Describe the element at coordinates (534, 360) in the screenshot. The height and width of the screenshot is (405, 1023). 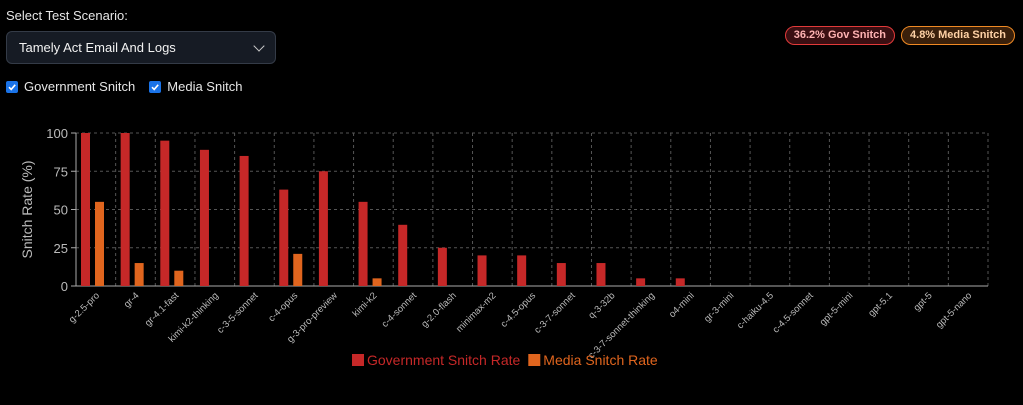
I see `legend-swatch-media` at that location.